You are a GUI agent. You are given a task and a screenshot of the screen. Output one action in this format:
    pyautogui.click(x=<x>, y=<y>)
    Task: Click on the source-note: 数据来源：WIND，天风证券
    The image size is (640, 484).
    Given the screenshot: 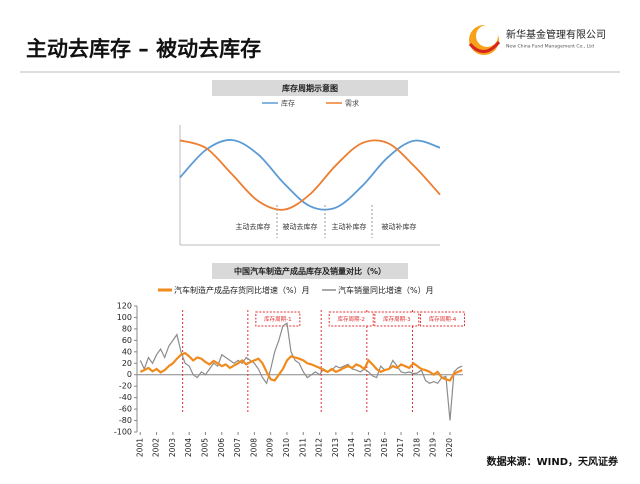 What is the action you would take?
    pyautogui.click(x=553, y=461)
    